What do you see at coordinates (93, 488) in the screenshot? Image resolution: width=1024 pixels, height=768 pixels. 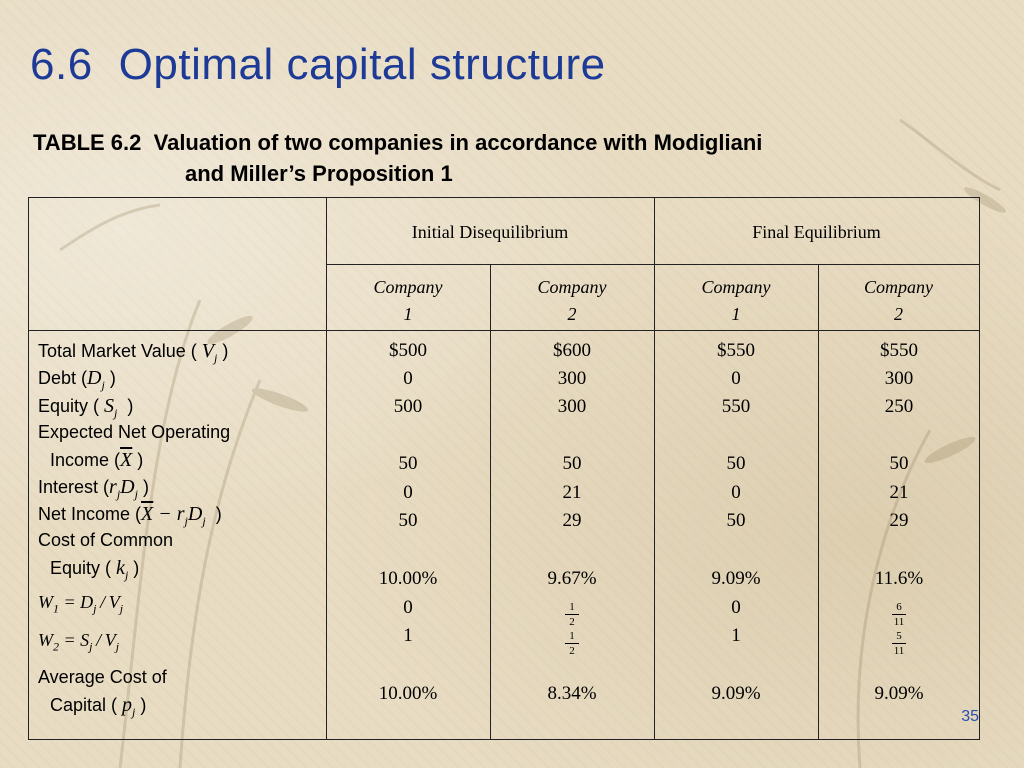 I see `row-label-interest: Interest (rjDj )` at bounding box center [93, 488].